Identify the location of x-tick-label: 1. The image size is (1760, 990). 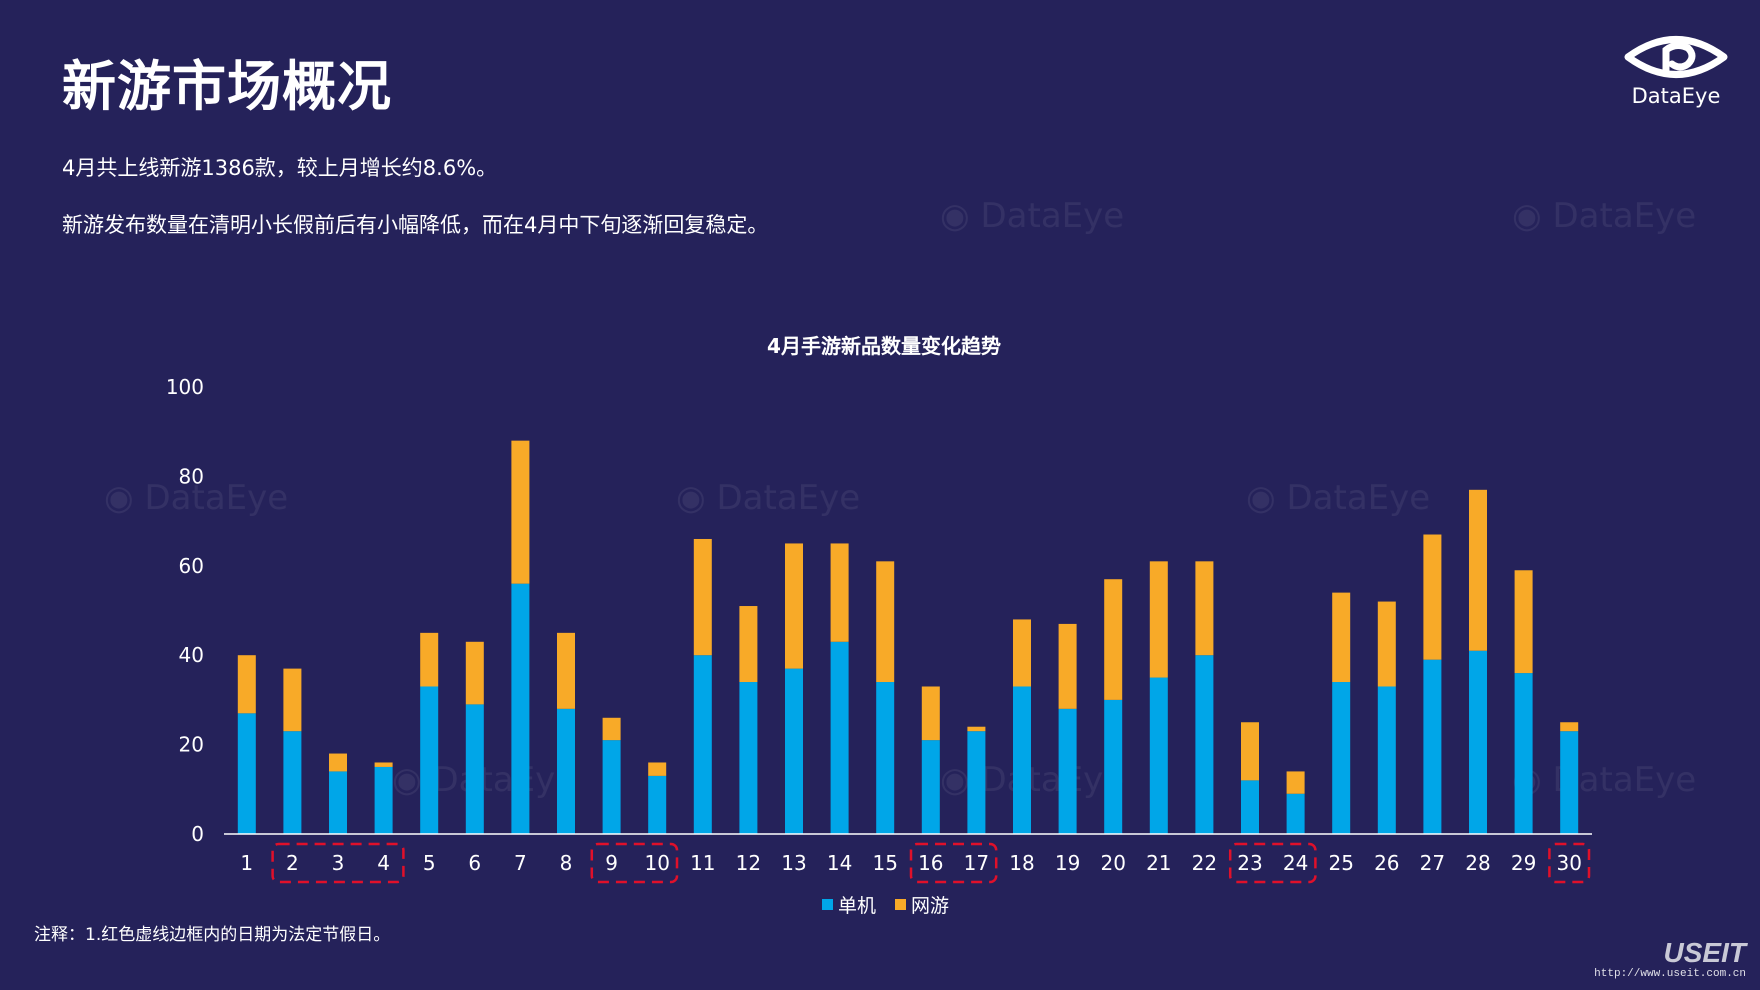
(246, 863).